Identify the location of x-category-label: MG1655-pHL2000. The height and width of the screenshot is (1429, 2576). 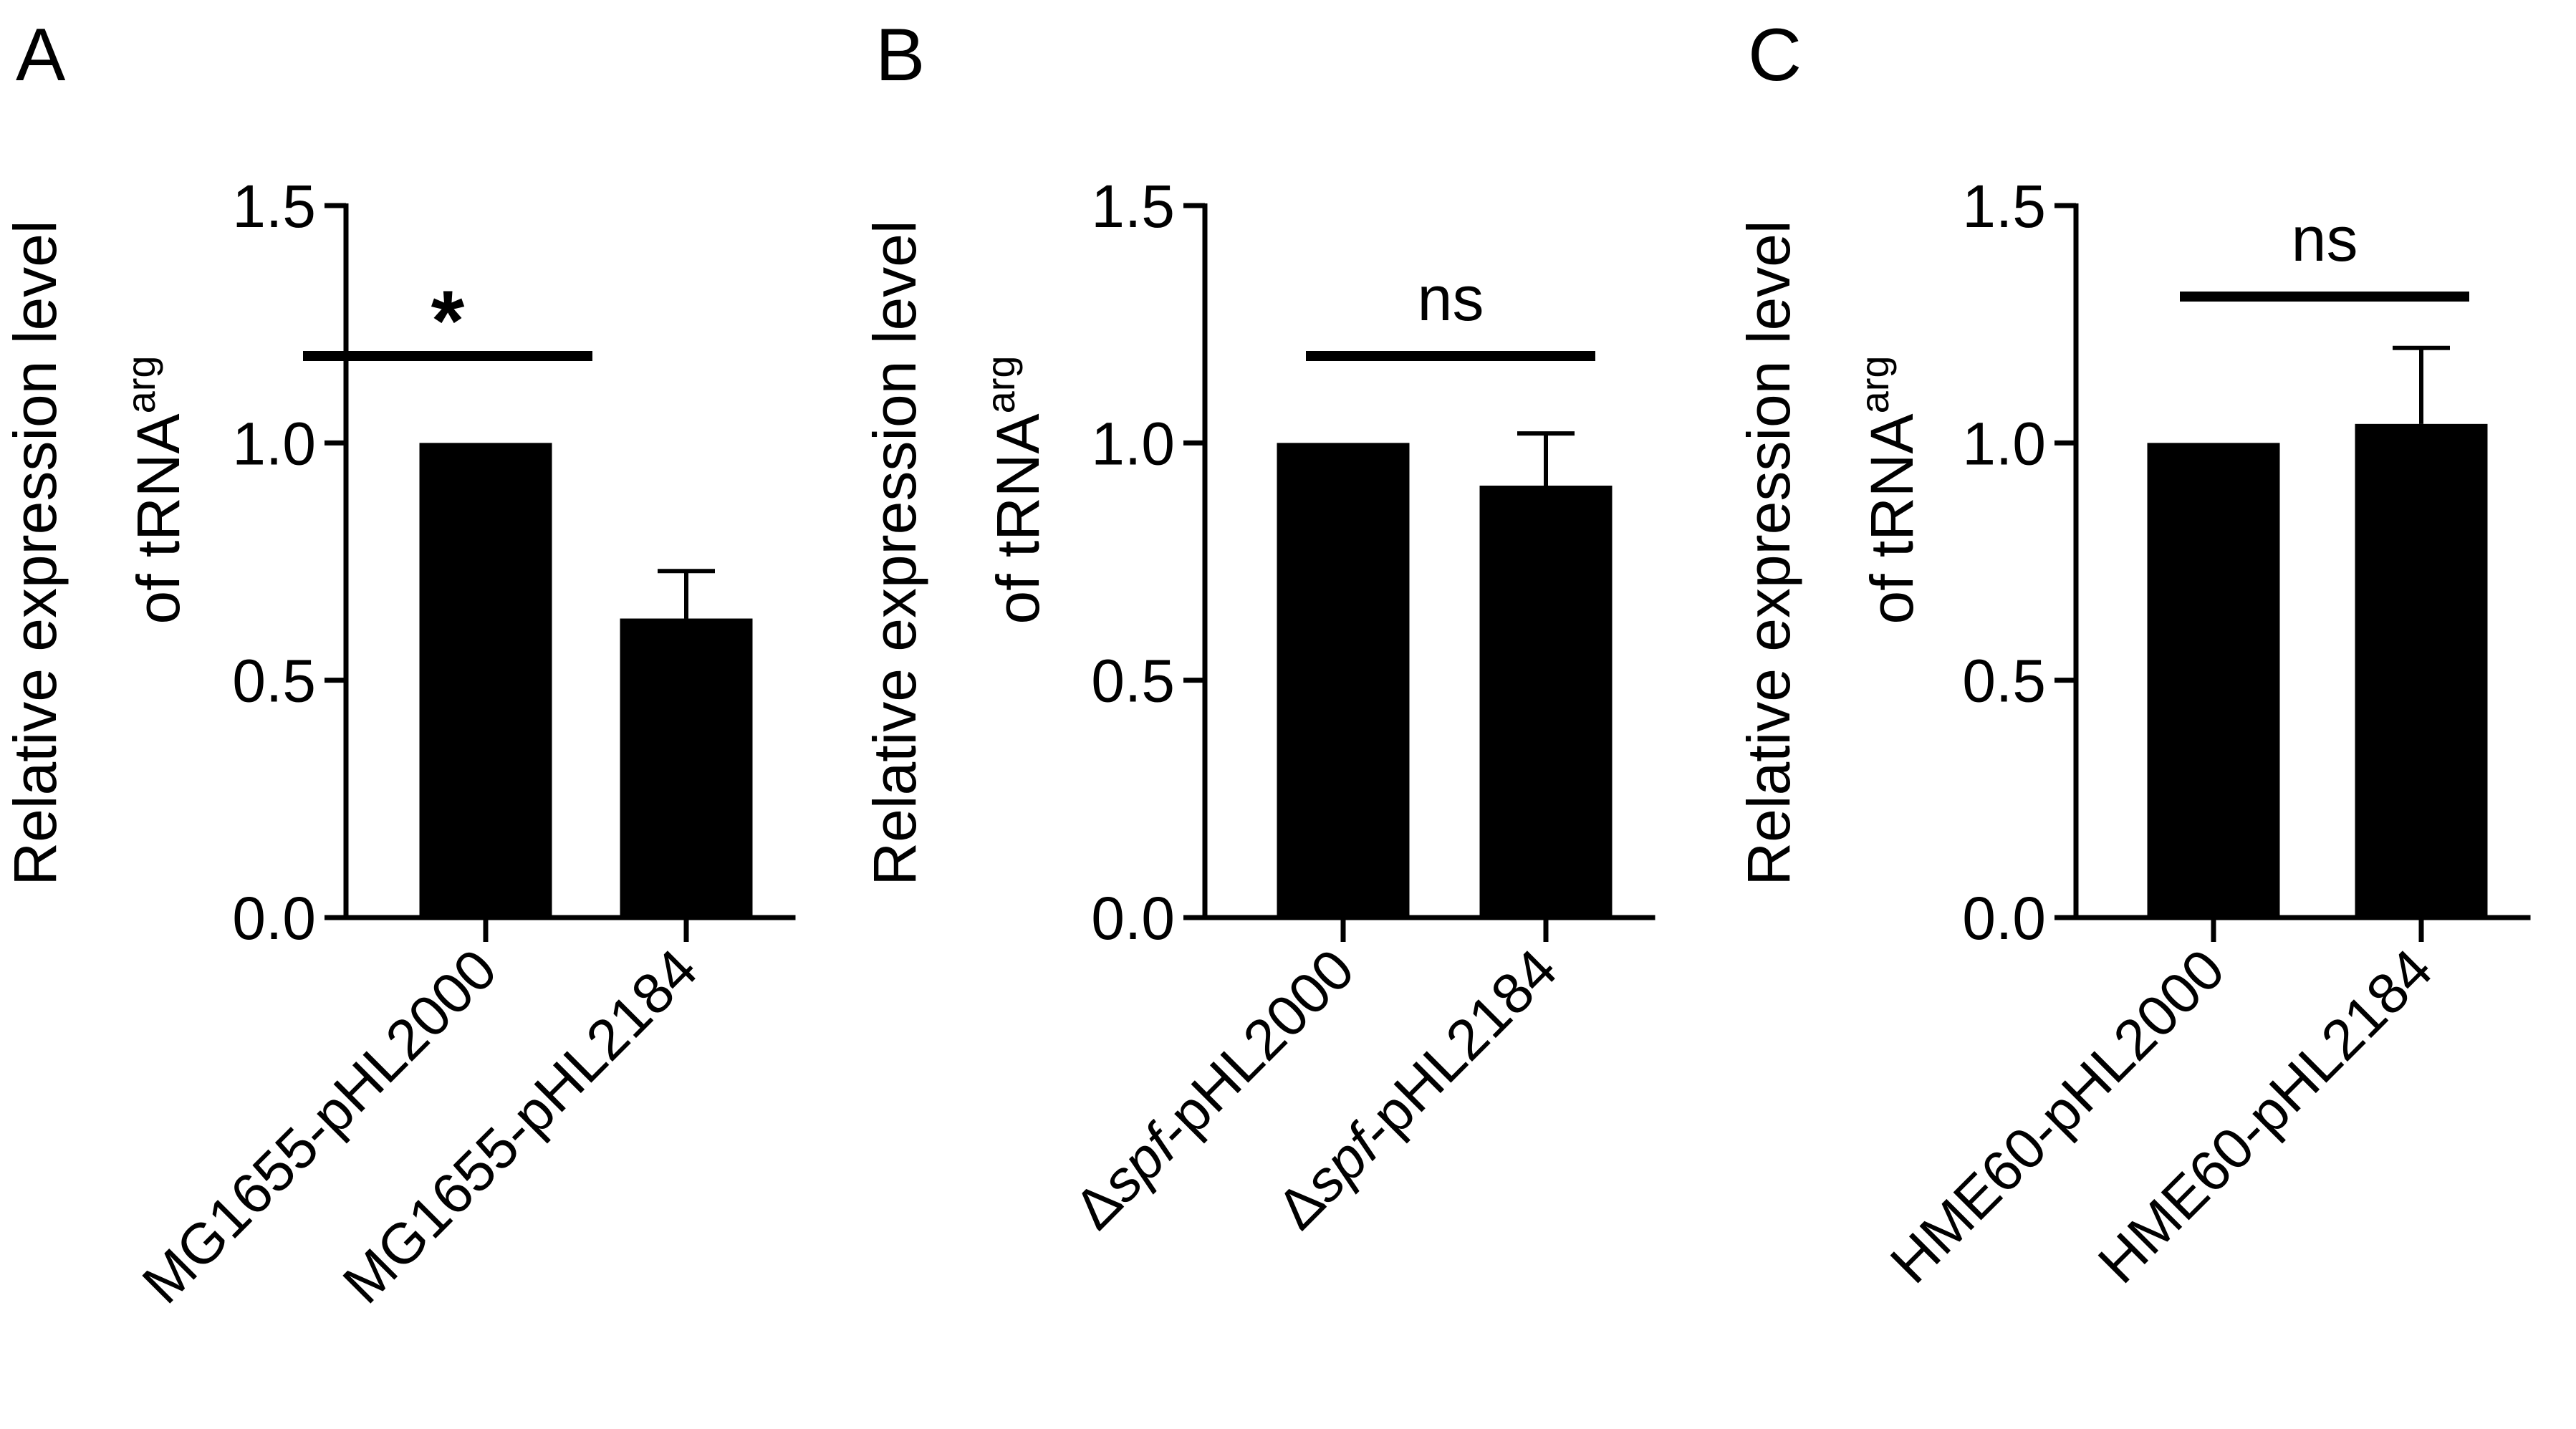
(319, 1126).